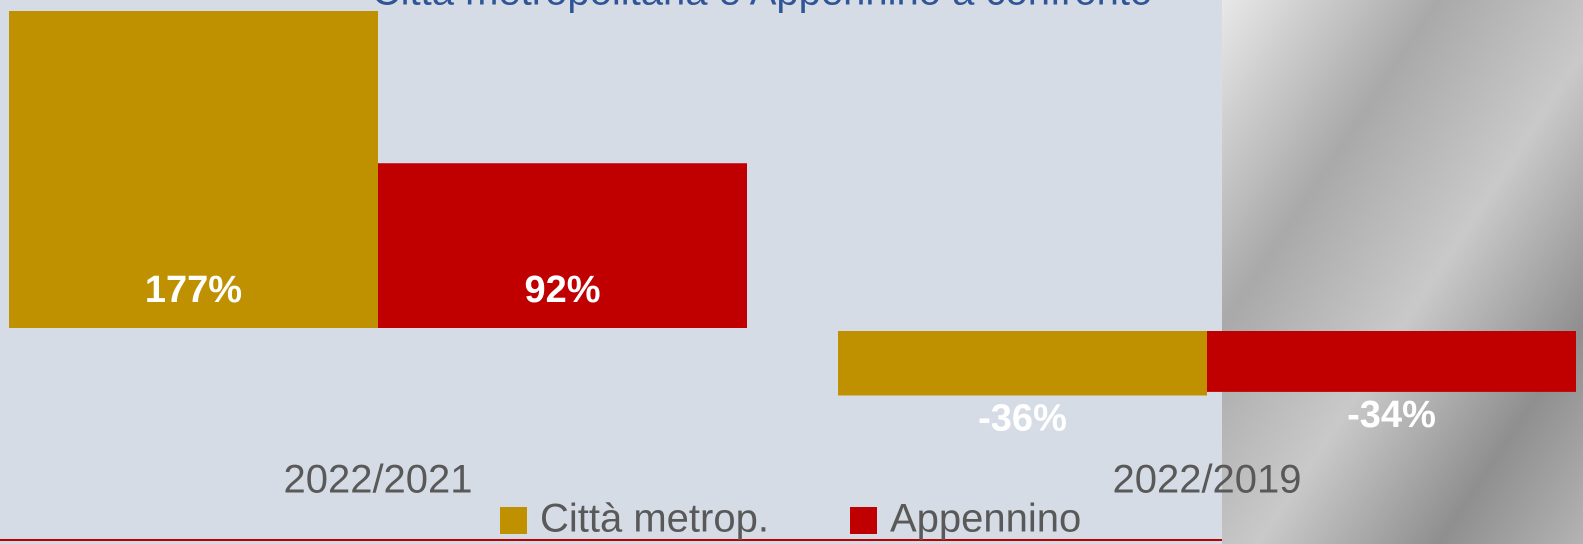  What do you see at coordinates (562, 290) in the screenshot?
I see `data-label: 92%` at bounding box center [562, 290].